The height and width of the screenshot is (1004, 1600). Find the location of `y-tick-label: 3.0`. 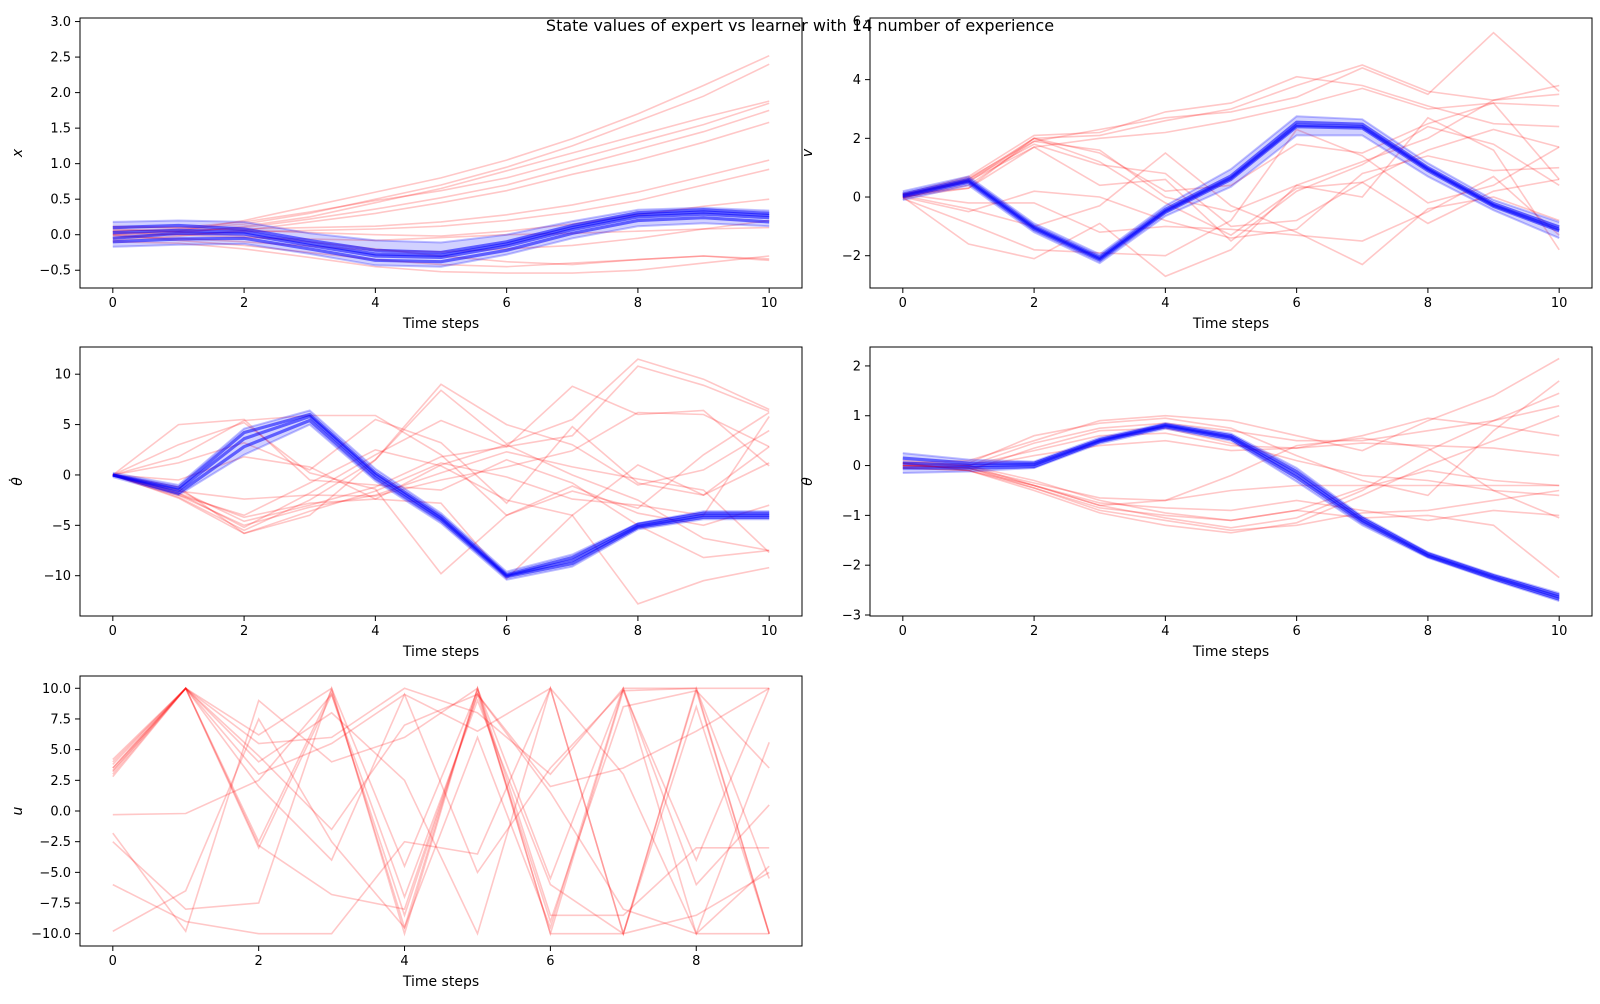

y-tick-label: 3.0 is located at coordinates (60, 22).